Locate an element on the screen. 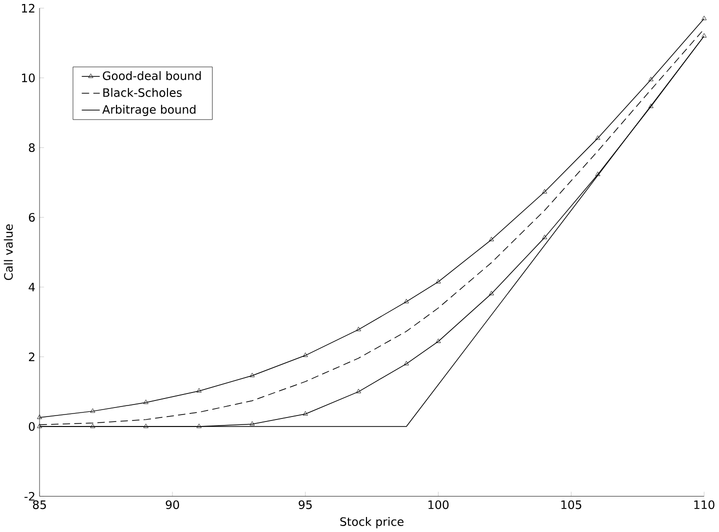 The width and height of the screenshot is (719, 532). y-tick-label: 6 is located at coordinates (31, 217).